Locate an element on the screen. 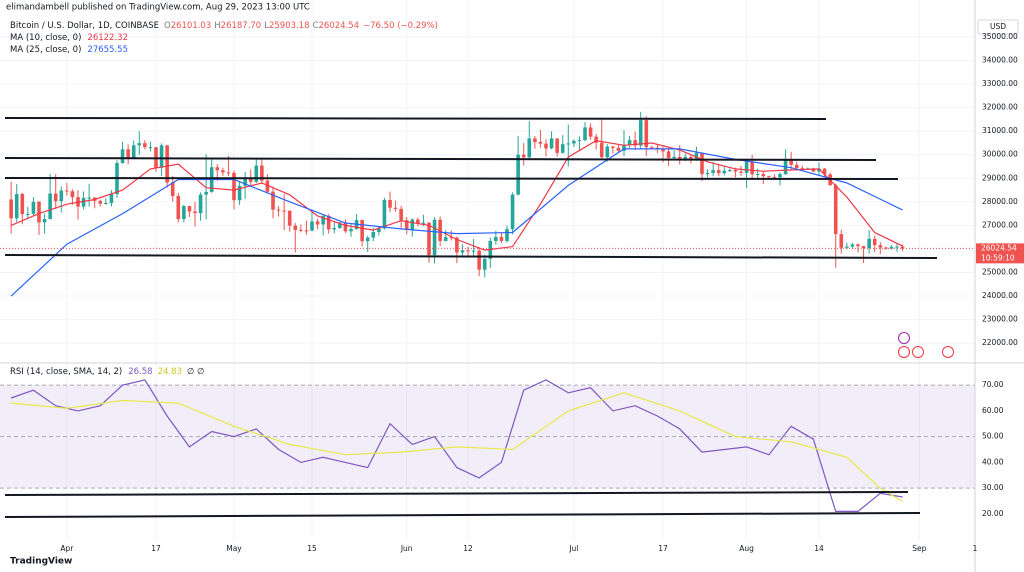 The width and height of the screenshot is (1024, 572). y-tick-label: 23000.00 is located at coordinates (1000, 319).